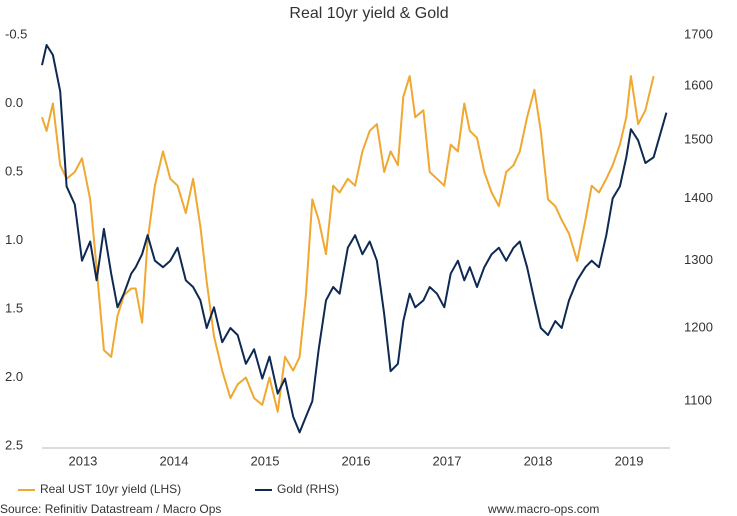  Describe the element at coordinates (447, 460) in the screenshot. I see `x-tick-label: 2017` at that location.